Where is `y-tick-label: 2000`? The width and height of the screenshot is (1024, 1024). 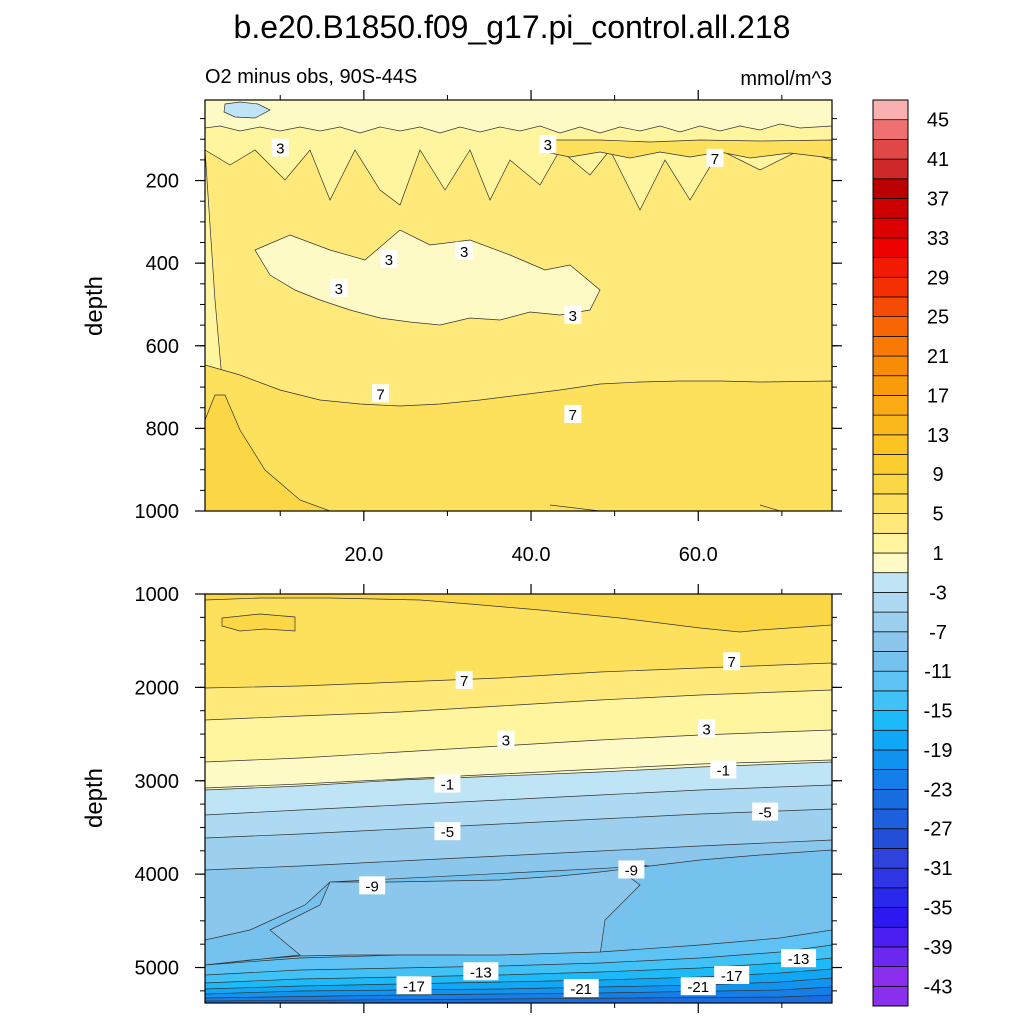 y-tick-label: 2000 is located at coordinates (157, 688).